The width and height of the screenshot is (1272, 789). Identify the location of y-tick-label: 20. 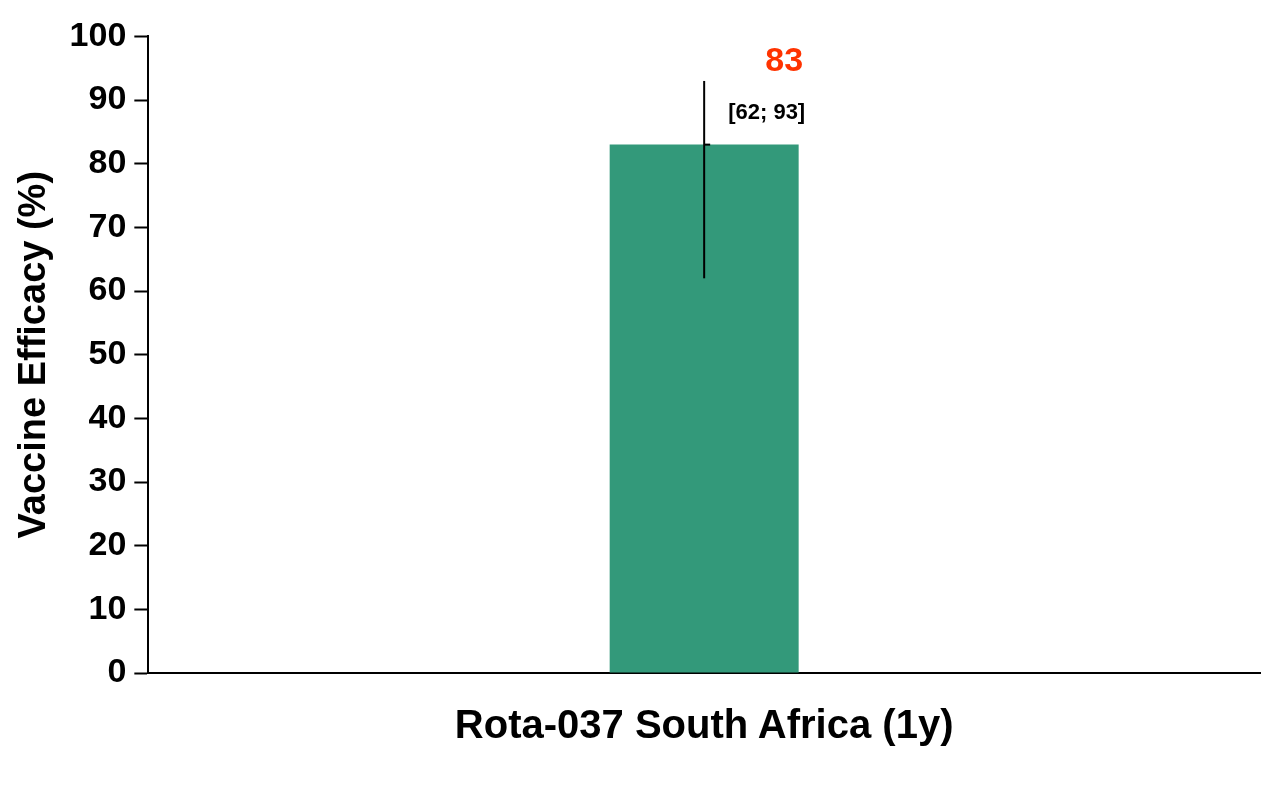
(107, 543).